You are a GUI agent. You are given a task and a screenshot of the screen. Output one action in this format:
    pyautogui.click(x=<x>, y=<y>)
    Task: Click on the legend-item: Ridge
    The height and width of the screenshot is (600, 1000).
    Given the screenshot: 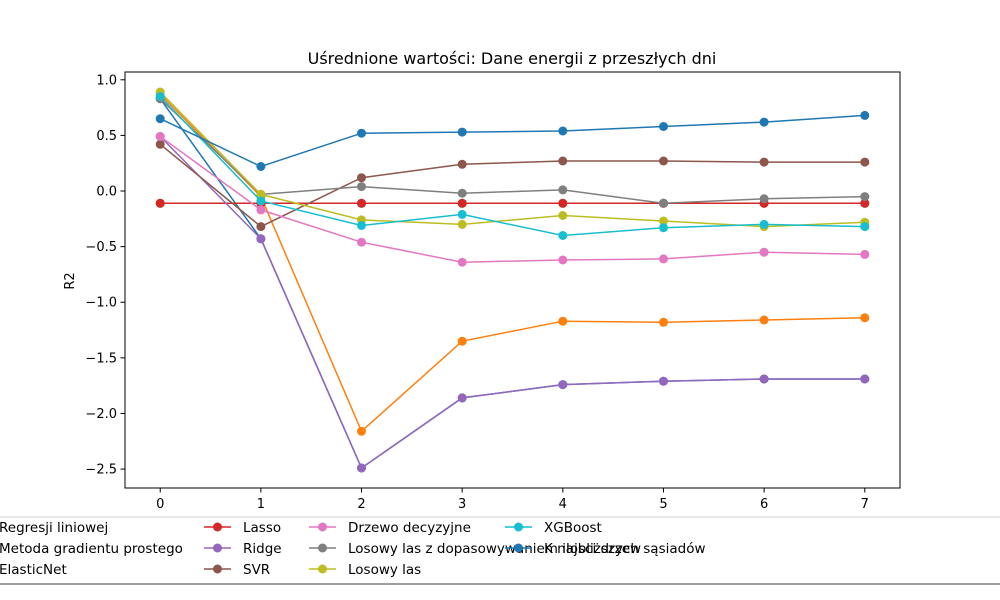 What is the action you would take?
    pyautogui.click(x=243, y=549)
    